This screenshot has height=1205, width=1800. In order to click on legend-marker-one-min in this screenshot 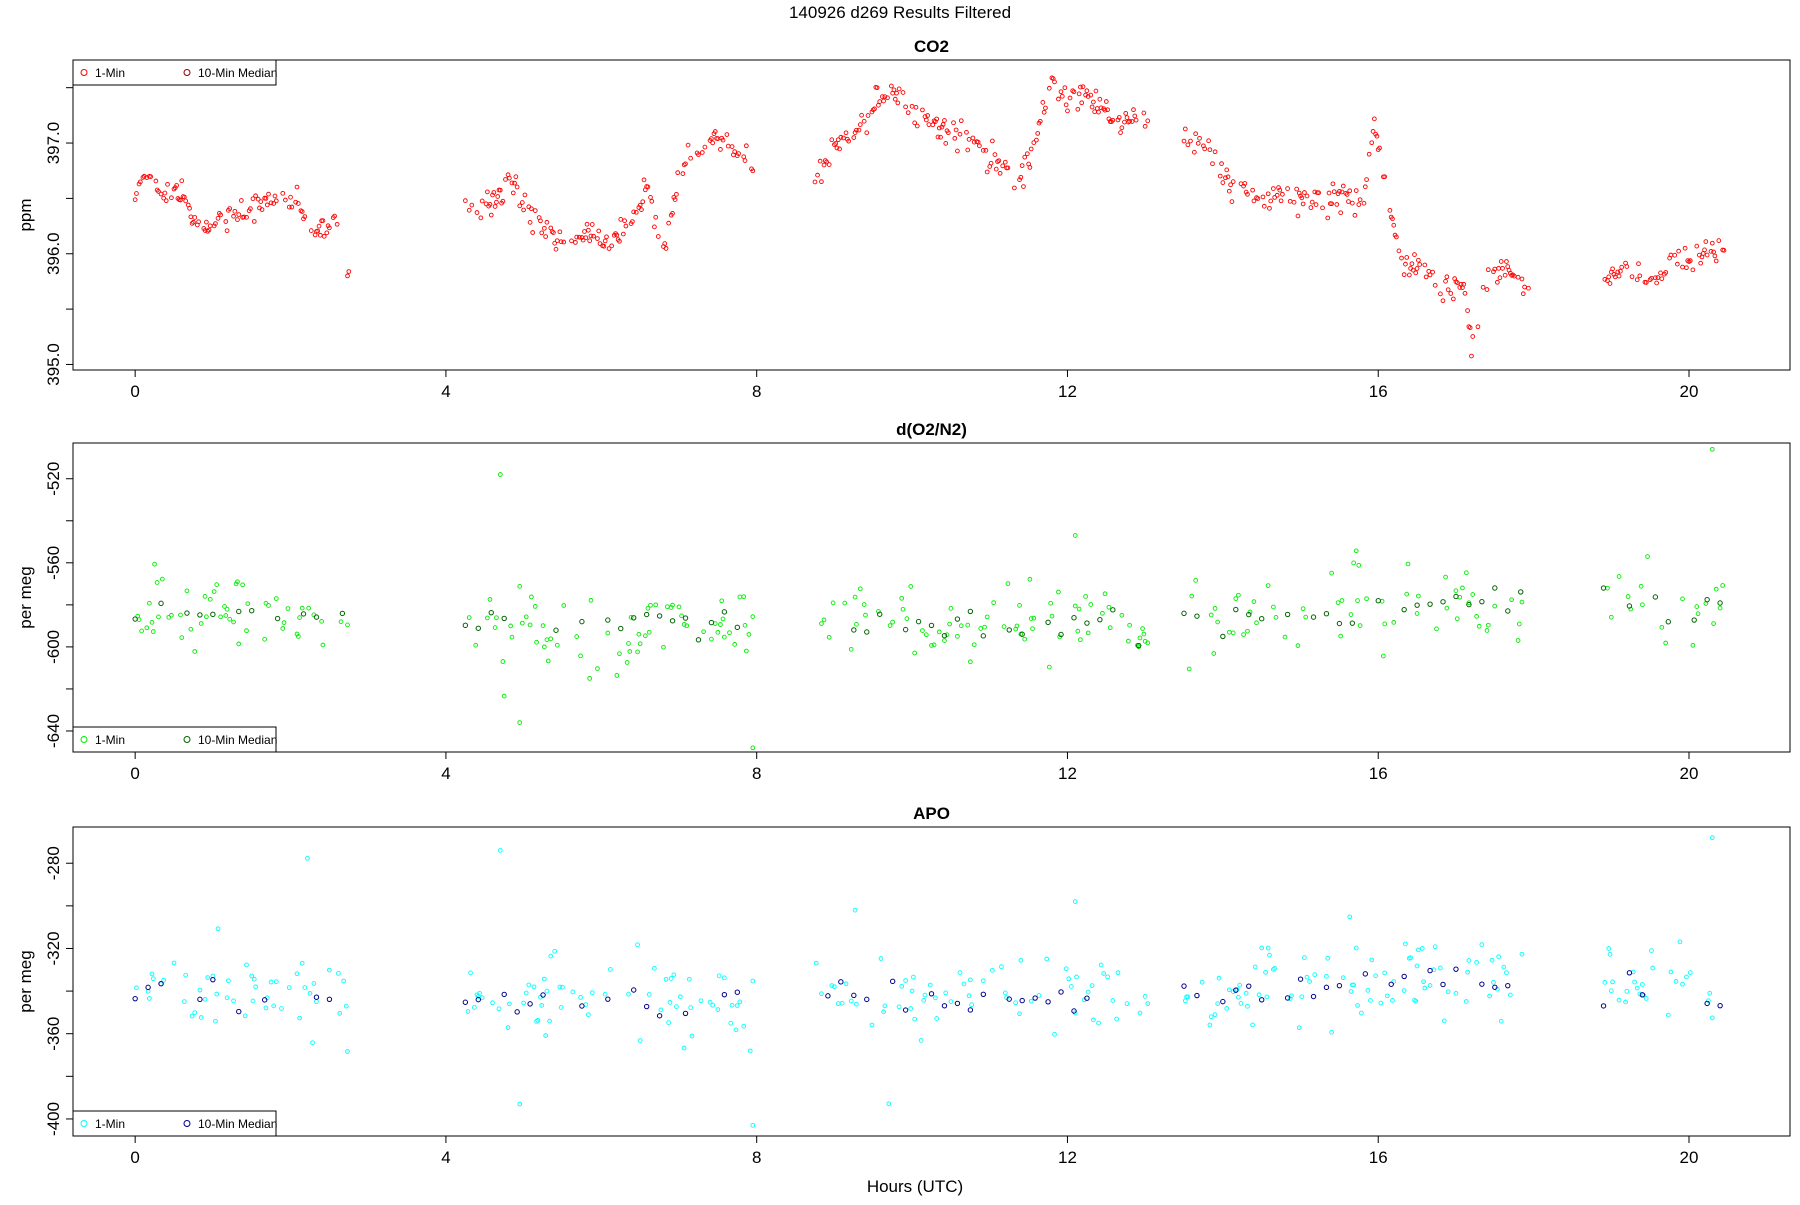, I will do `click(84, 739)`.